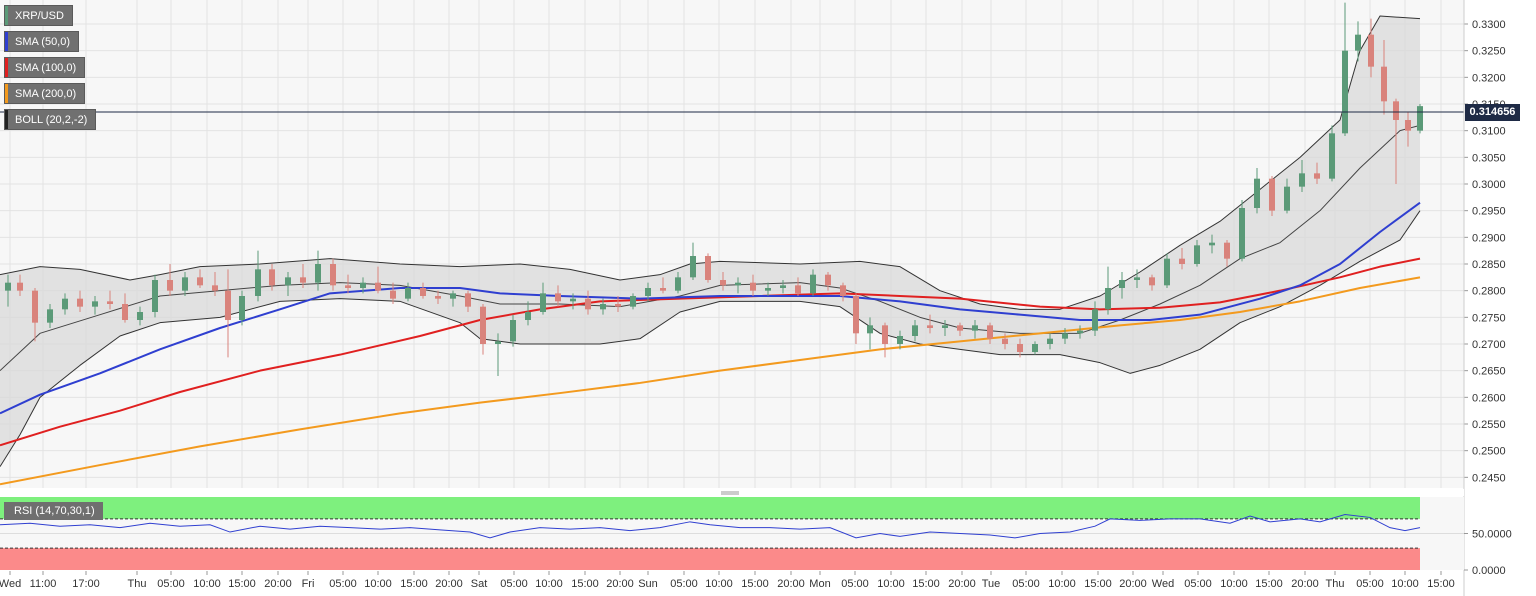 This screenshot has height=596, width=1536. I want to click on boll-legend: BOLL (20,2,-2), so click(50, 119).